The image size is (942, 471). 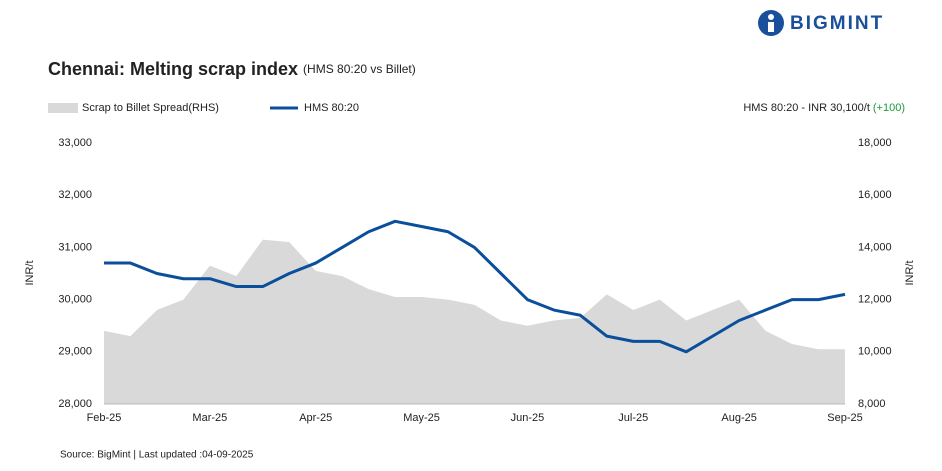 I want to click on x-tick-label: Jul-25, so click(x=633, y=418).